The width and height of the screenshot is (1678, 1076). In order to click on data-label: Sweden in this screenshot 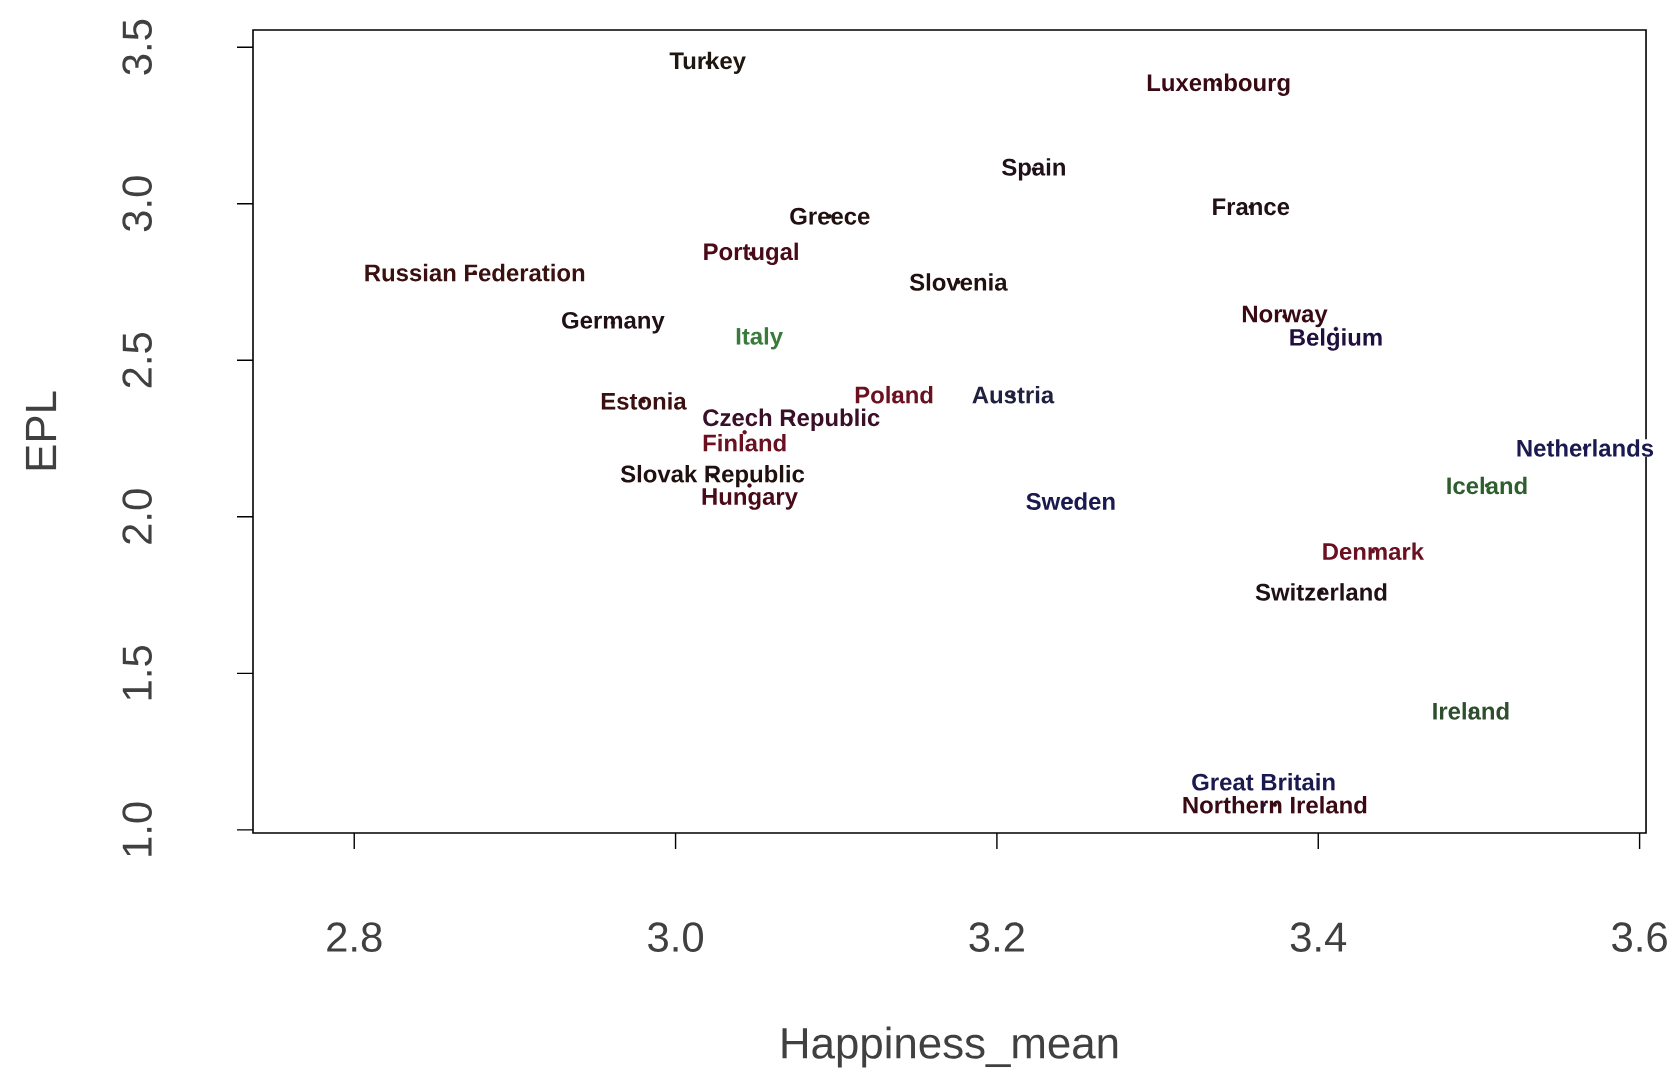, I will do `click(1070, 501)`.